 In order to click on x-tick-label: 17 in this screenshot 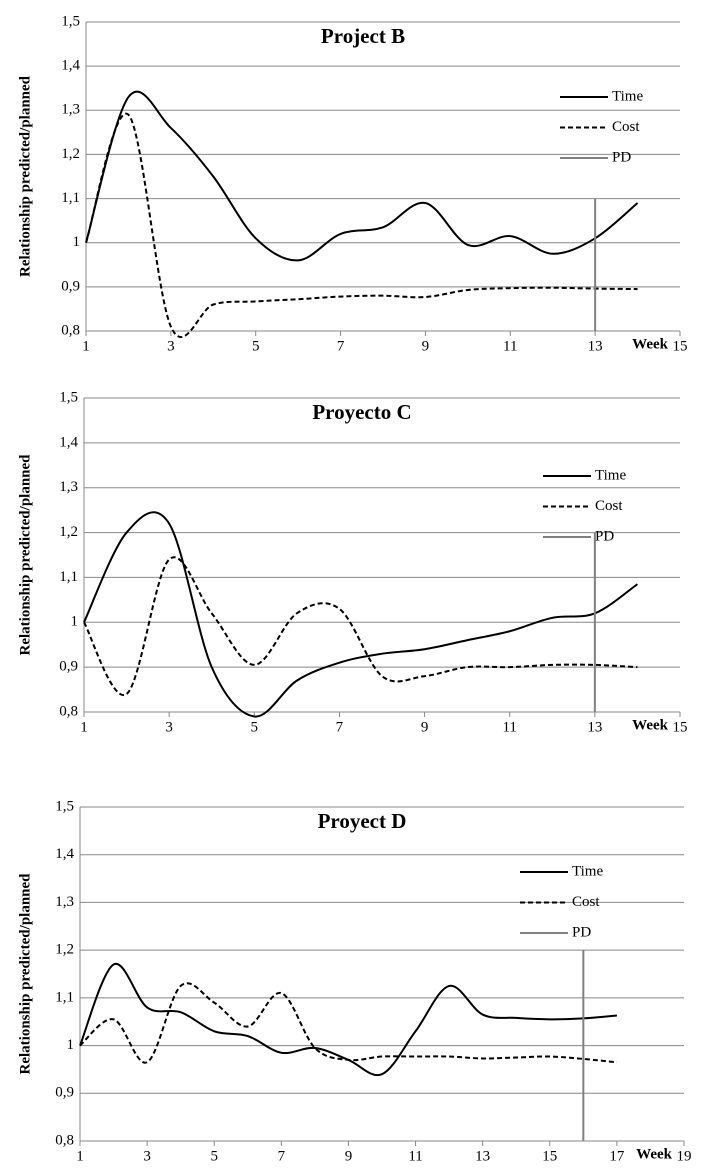, I will do `click(617, 1156)`.